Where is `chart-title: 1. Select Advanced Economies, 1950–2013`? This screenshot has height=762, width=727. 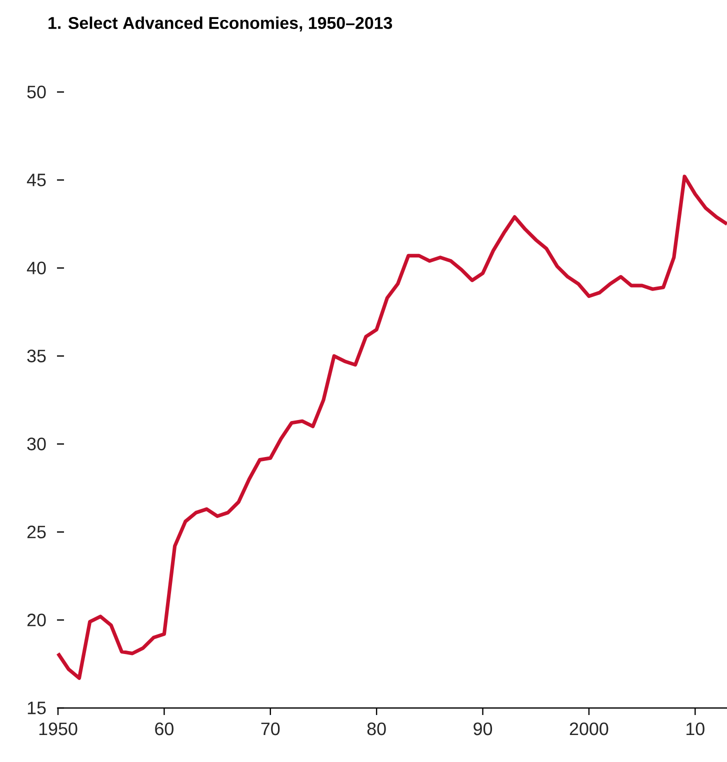 chart-title: 1. Select Advanced Economies, 1950–2013 is located at coordinates (220, 24).